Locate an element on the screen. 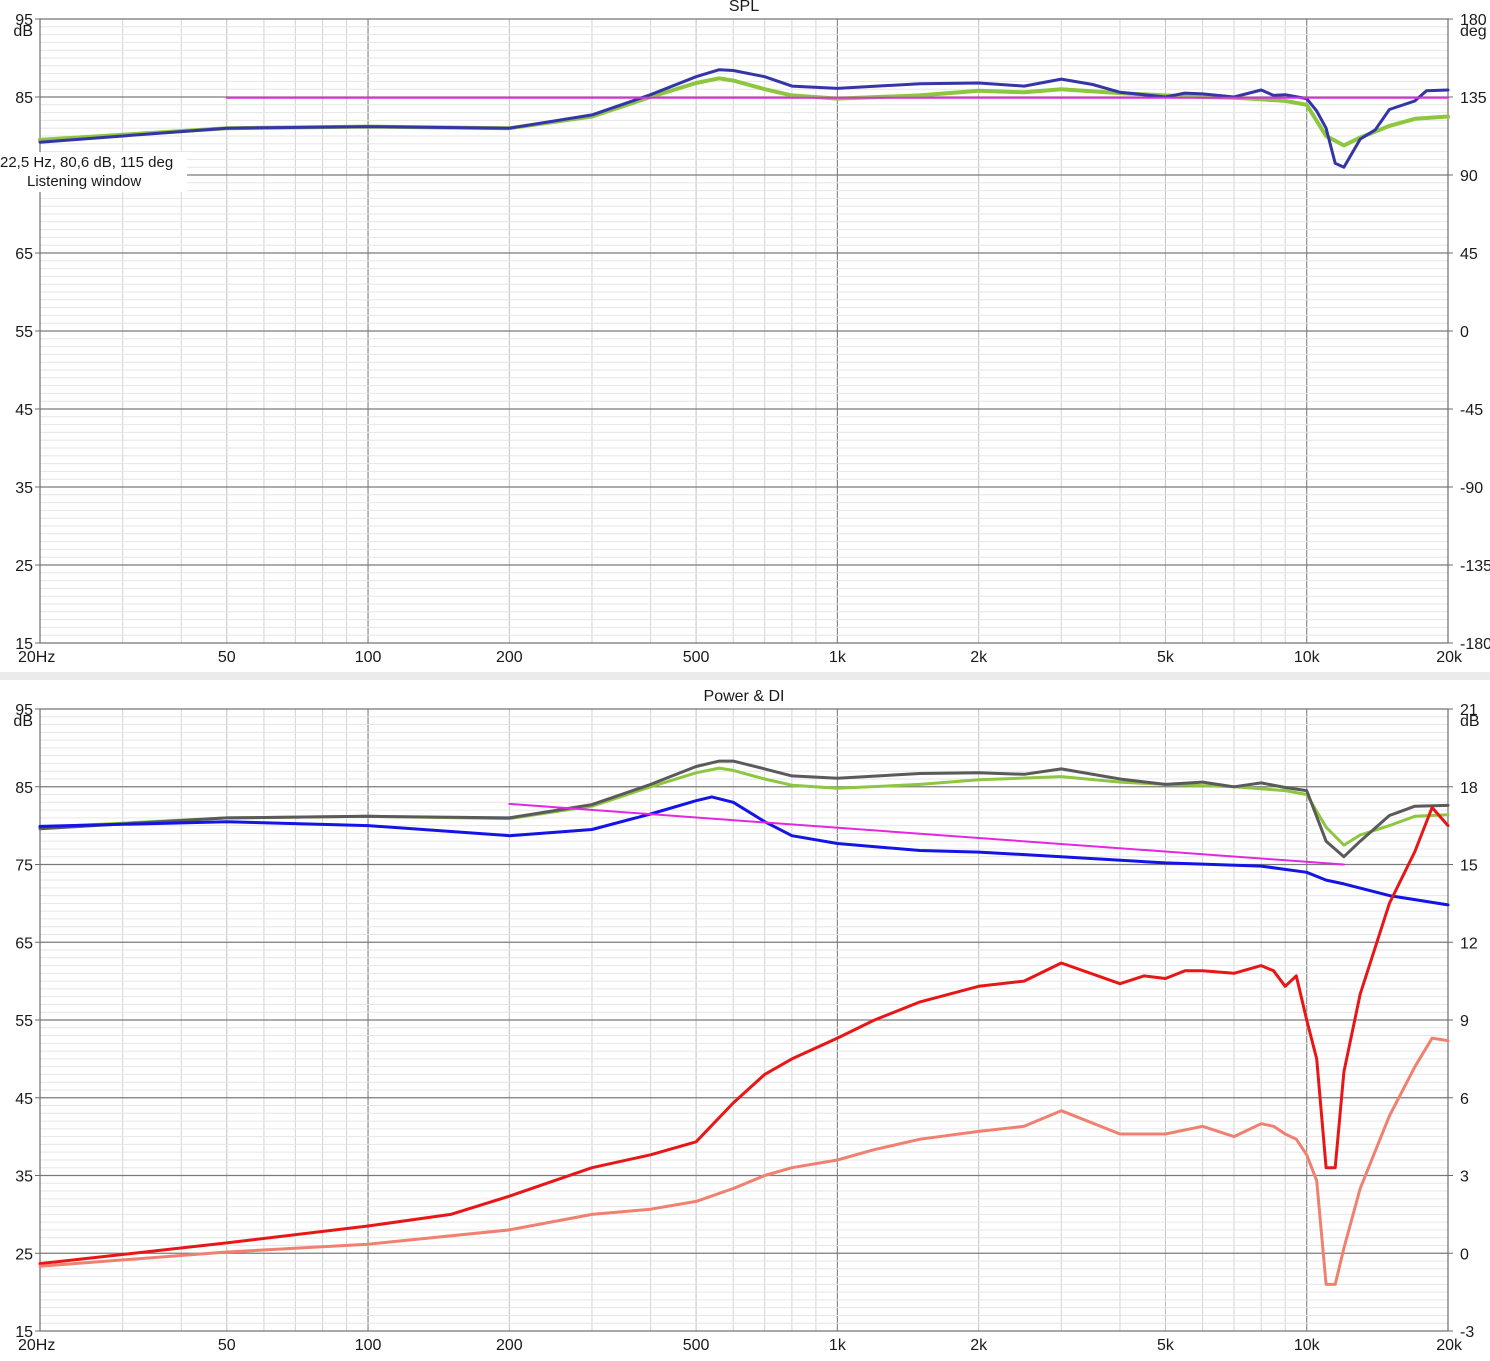 The image size is (1490, 1361). right-tick-label: 9 is located at coordinates (1464, 1021).